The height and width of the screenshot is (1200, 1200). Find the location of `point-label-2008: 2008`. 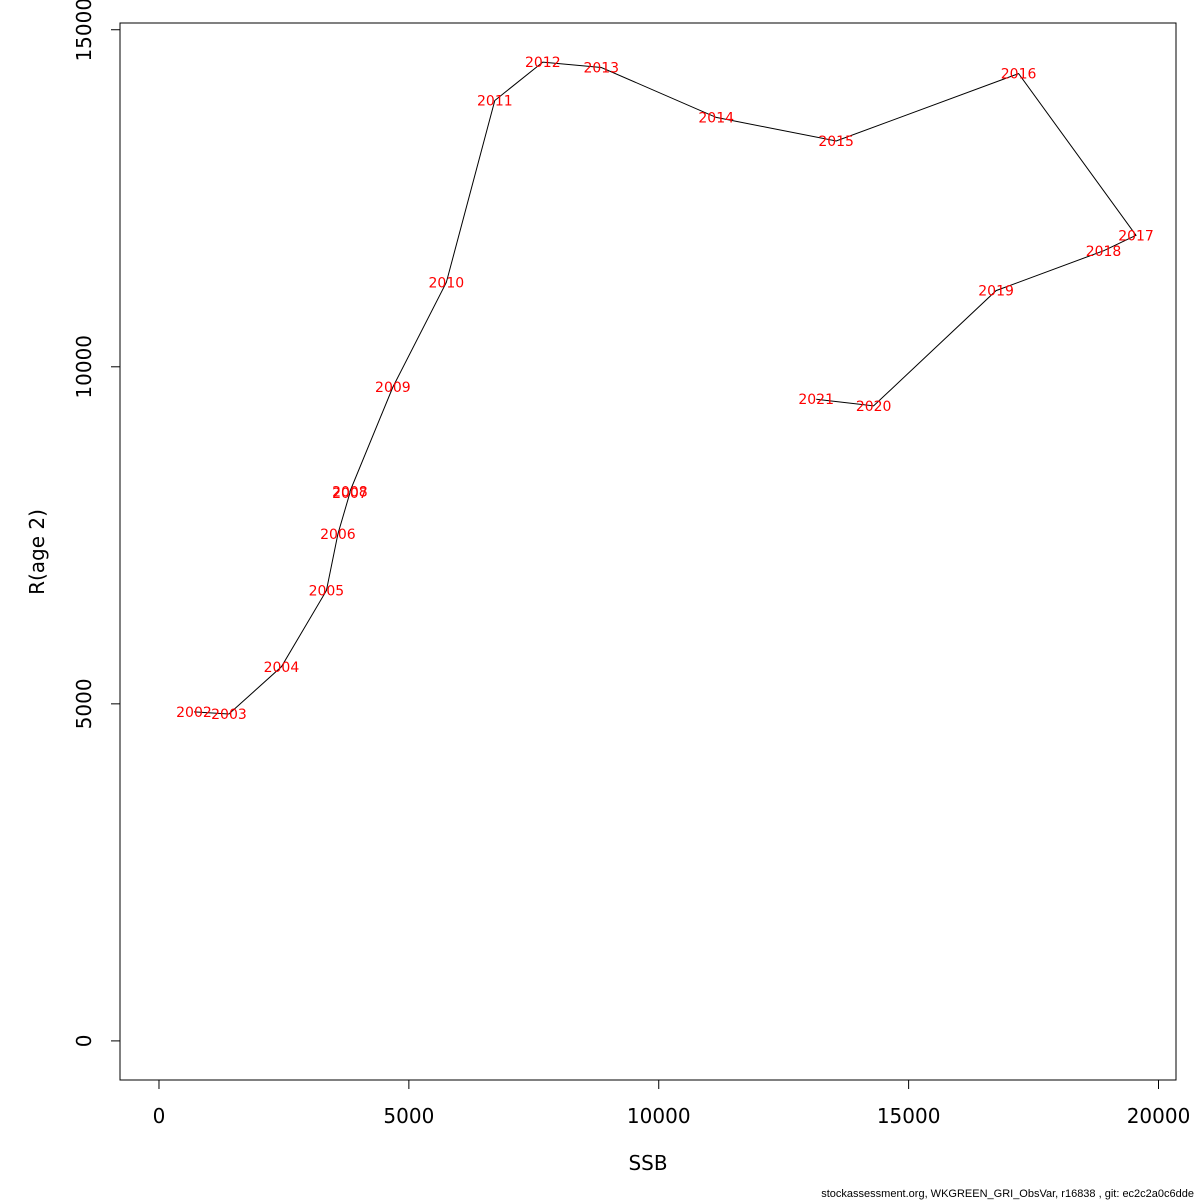

point-label-2008: 2008 is located at coordinates (350, 493).